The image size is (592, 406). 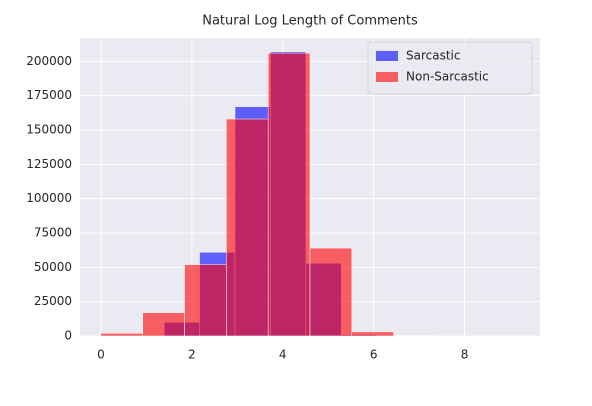 What do you see at coordinates (53, 301) in the screenshot?
I see `y-tick-label: 25000` at bounding box center [53, 301].